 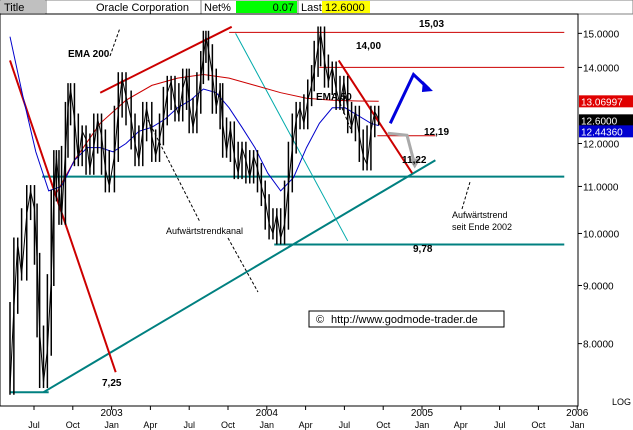 What do you see at coordinates (174, 171) in the screenshot?
I see `channel-leader-top` at bounding box center [174, 171].